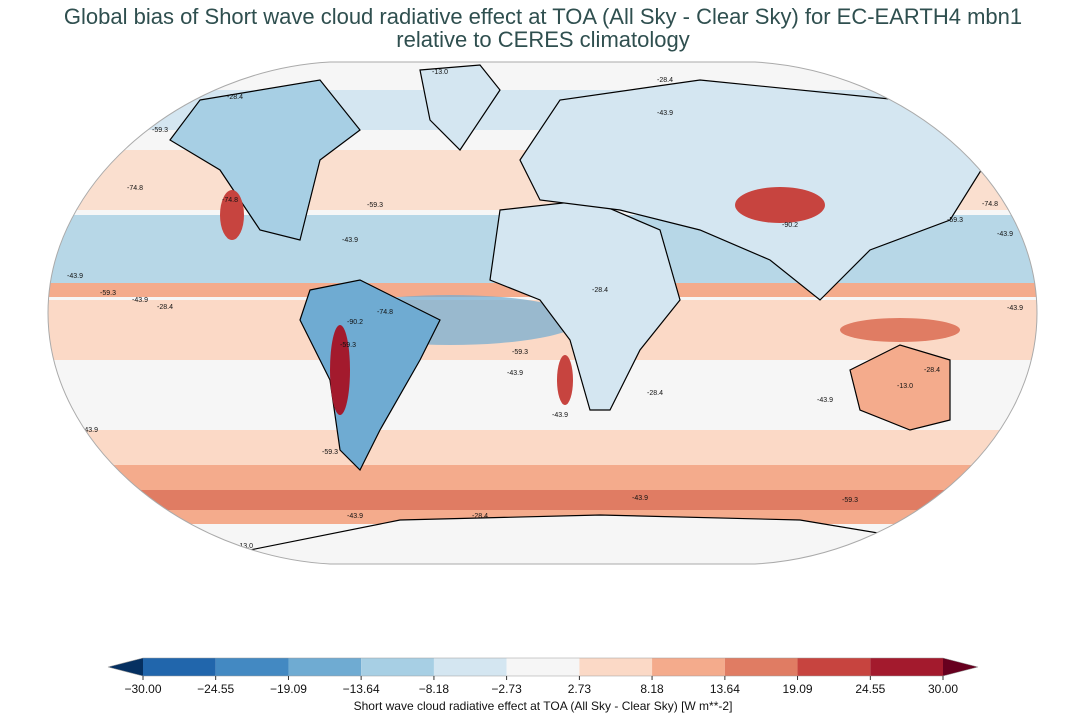 This screenshot has height=721, width=1087. What do you see at coordinates (434, 689) in the screenshot?
I see `colorbar-tick-label: −8.18` at bounding box center [434, 689].